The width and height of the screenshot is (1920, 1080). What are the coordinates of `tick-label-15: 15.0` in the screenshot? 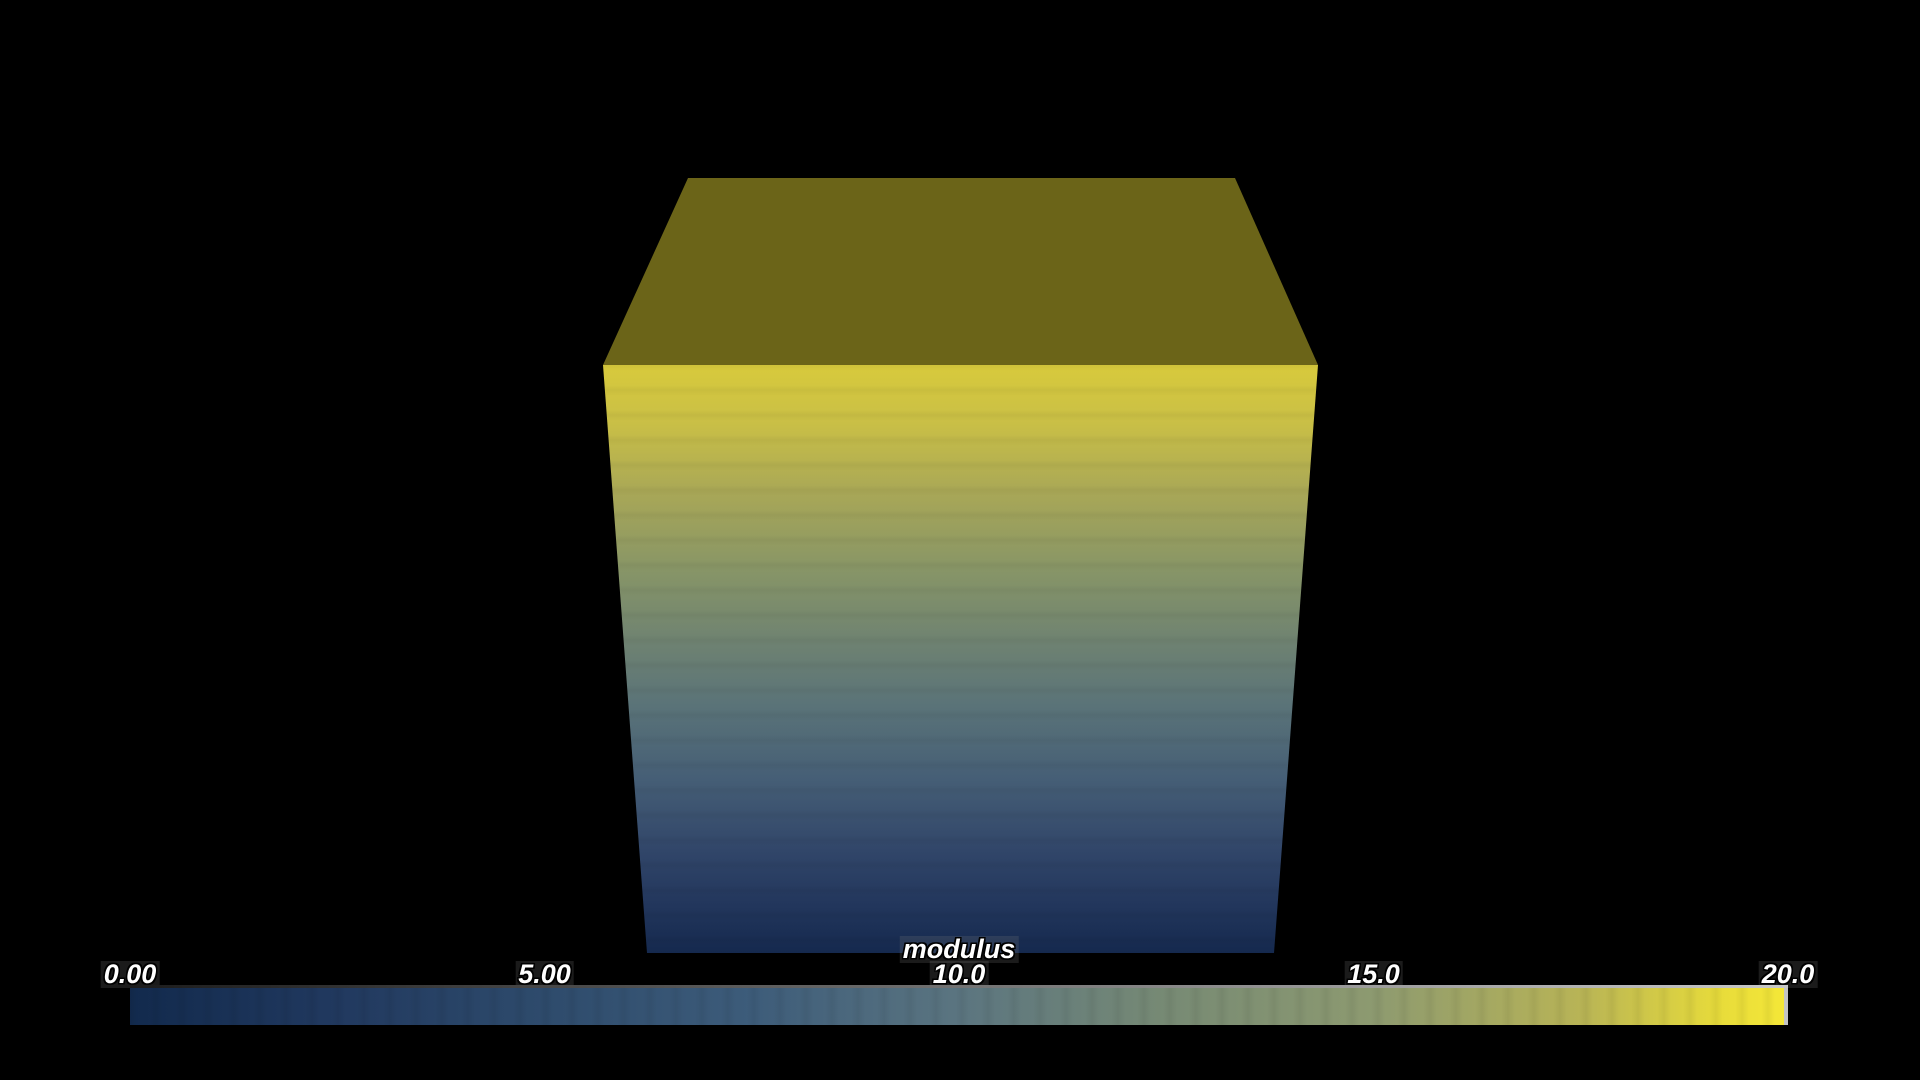 It's located at (1373, 974).